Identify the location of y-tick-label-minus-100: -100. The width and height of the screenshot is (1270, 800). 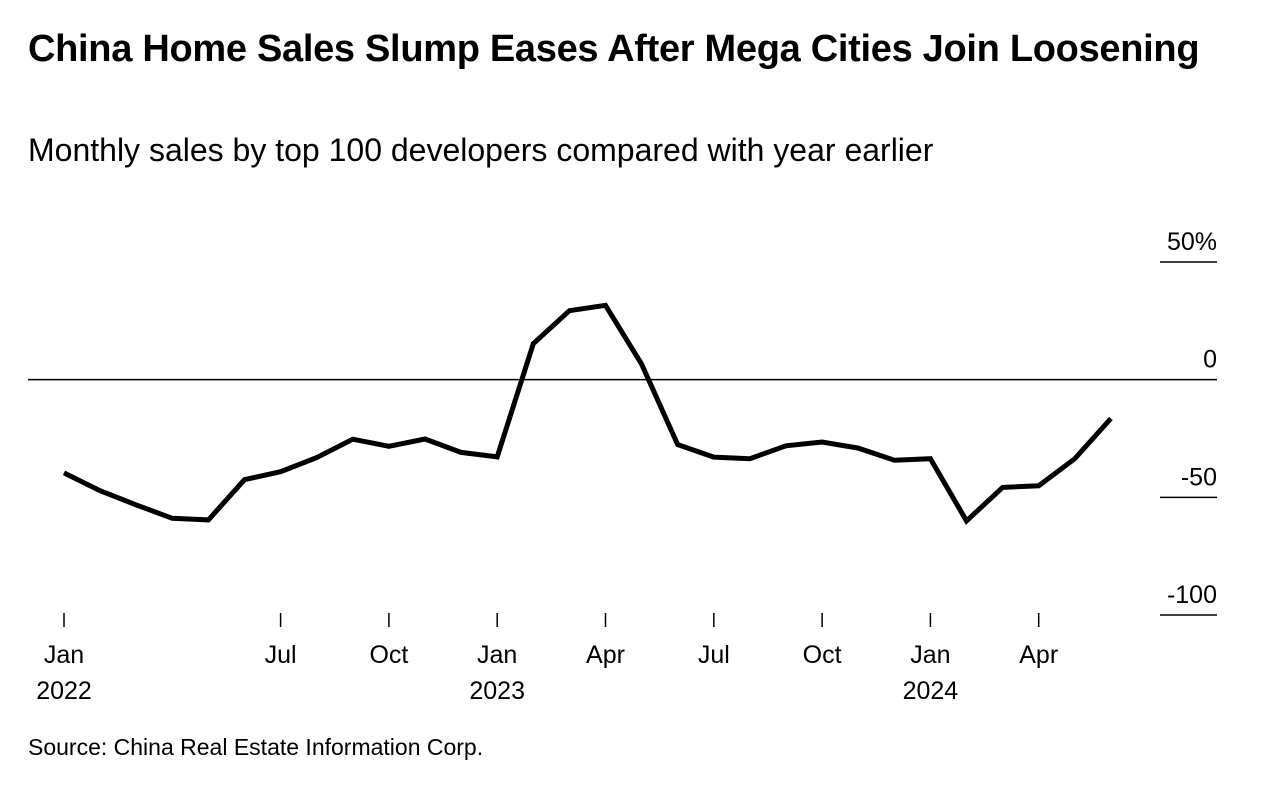
(1192, 595).